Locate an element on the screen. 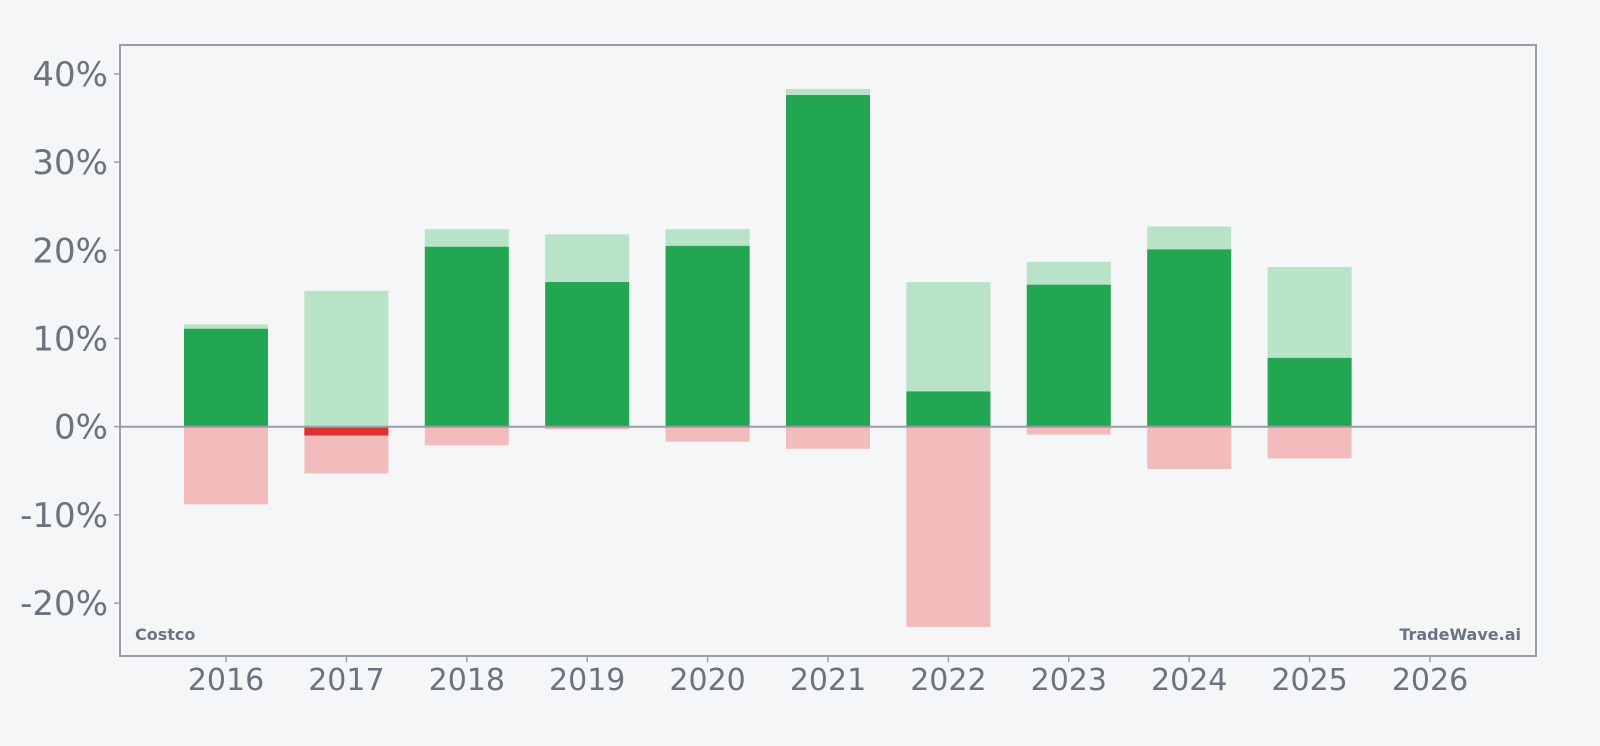 The image size is (1600, 746). y-tick-label: 10% is located at coordinates (70, 340).